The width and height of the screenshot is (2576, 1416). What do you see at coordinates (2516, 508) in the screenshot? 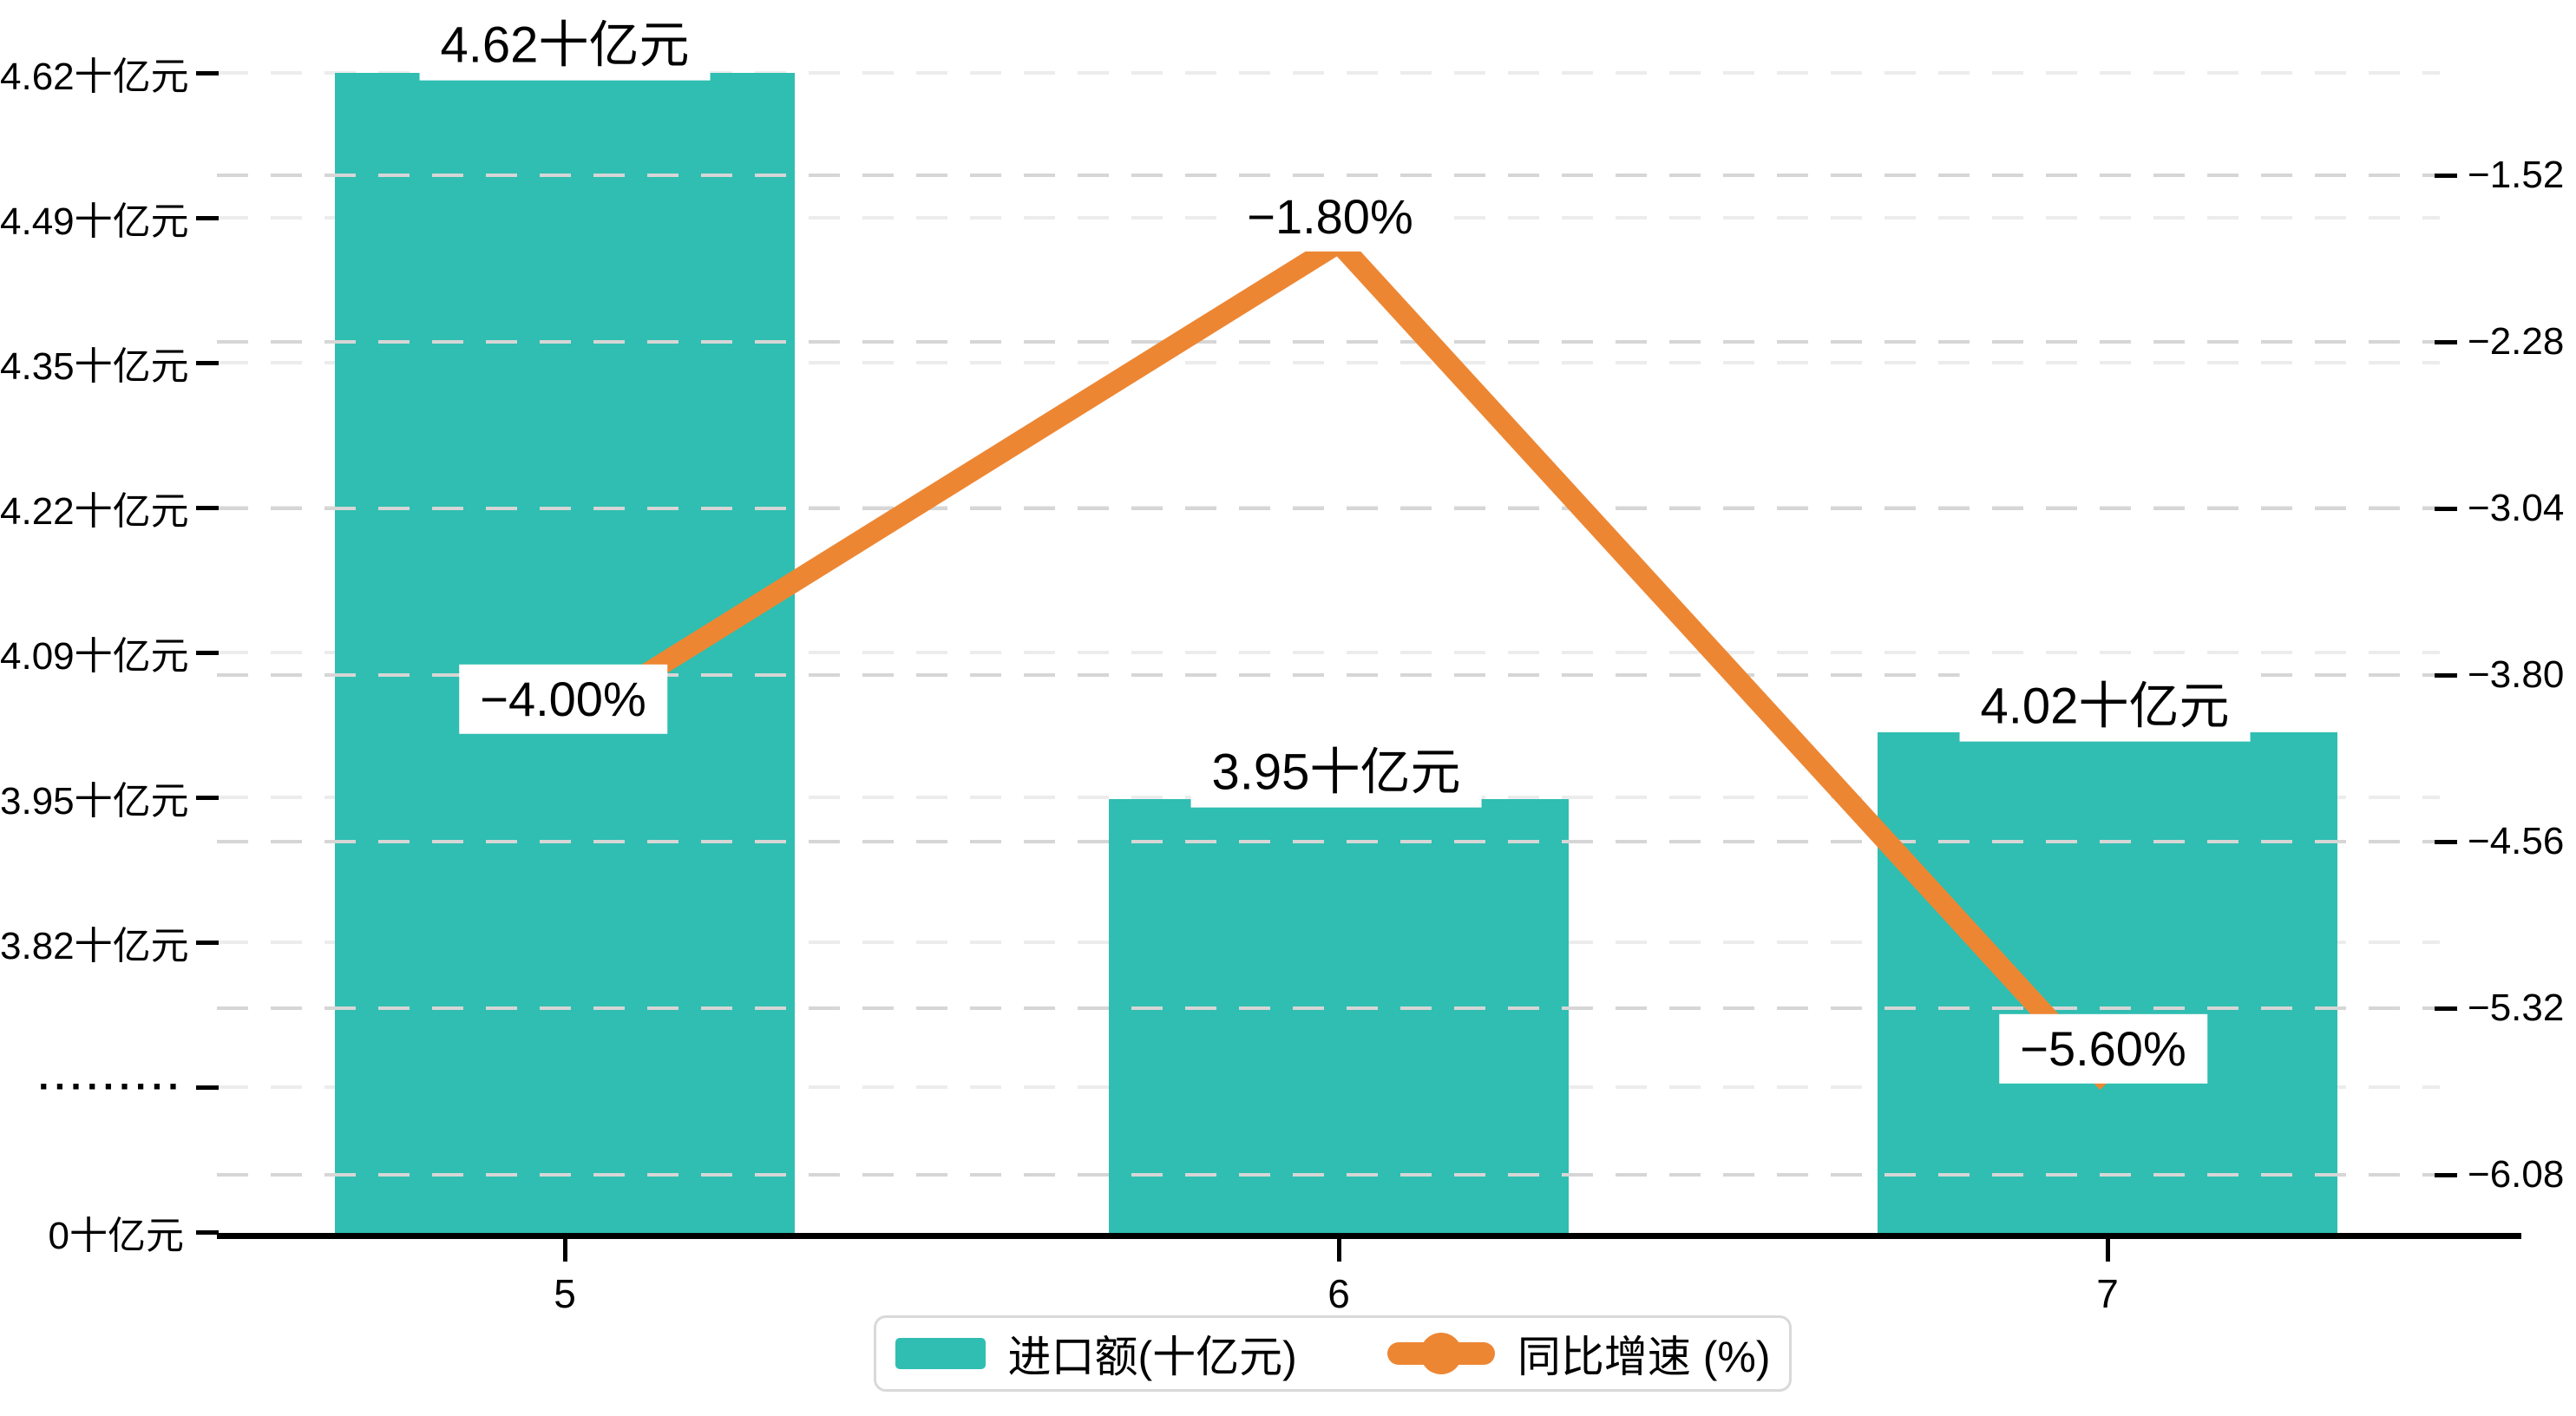
I see `right-axis-label: −3.04` at bounding box center [2516, 508].